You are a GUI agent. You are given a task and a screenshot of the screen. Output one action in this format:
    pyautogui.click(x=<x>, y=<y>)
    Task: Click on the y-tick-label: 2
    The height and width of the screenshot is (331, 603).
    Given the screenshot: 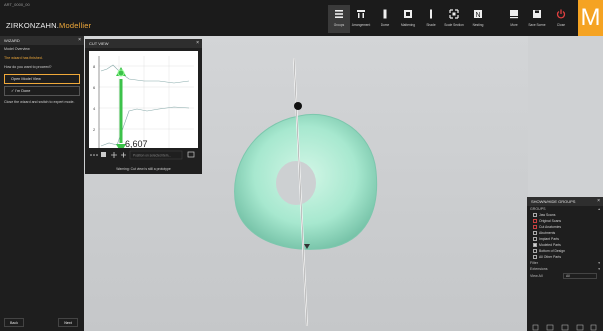 What is the action you would take?
    pyautogui.click(x=94, y=129)
    